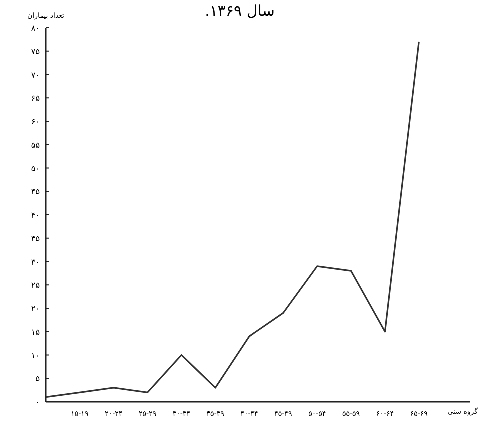 This screenshot has width=481, height=424. I want to click on y-tick-label: ۴۵, so click(35, 192).